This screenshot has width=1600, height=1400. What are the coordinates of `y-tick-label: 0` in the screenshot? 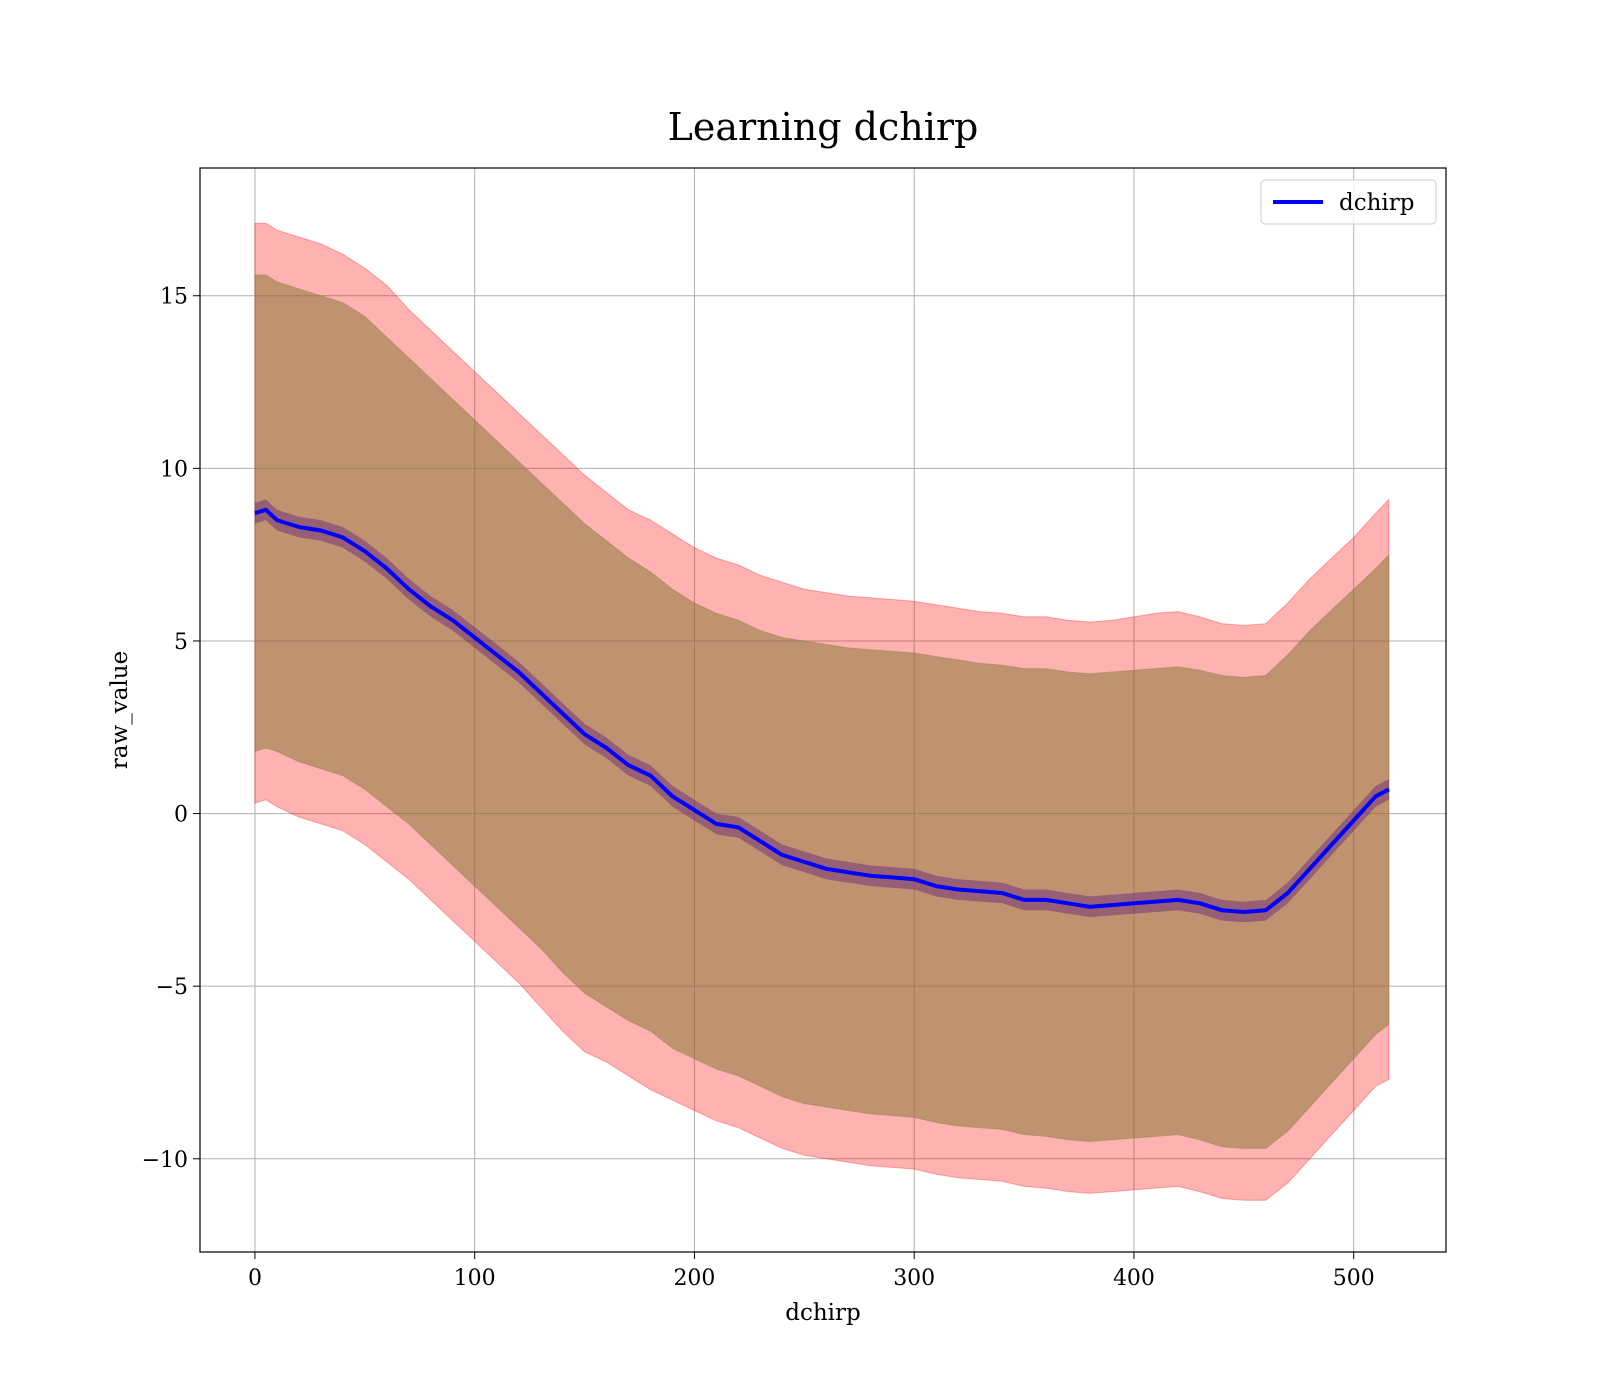 It's located at (181, 815).